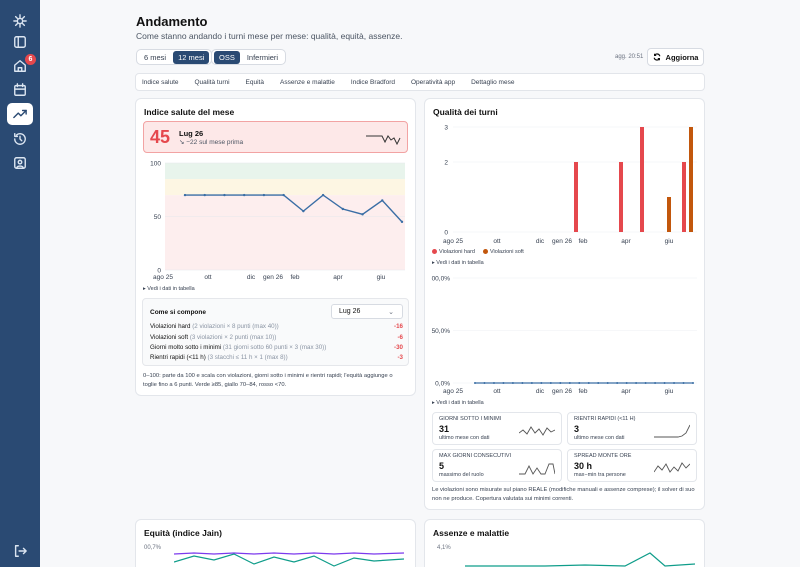 The width and height of the screenshot is (800, 567). I want to click on updated-time: agg. 20:51, so click(629, 57).